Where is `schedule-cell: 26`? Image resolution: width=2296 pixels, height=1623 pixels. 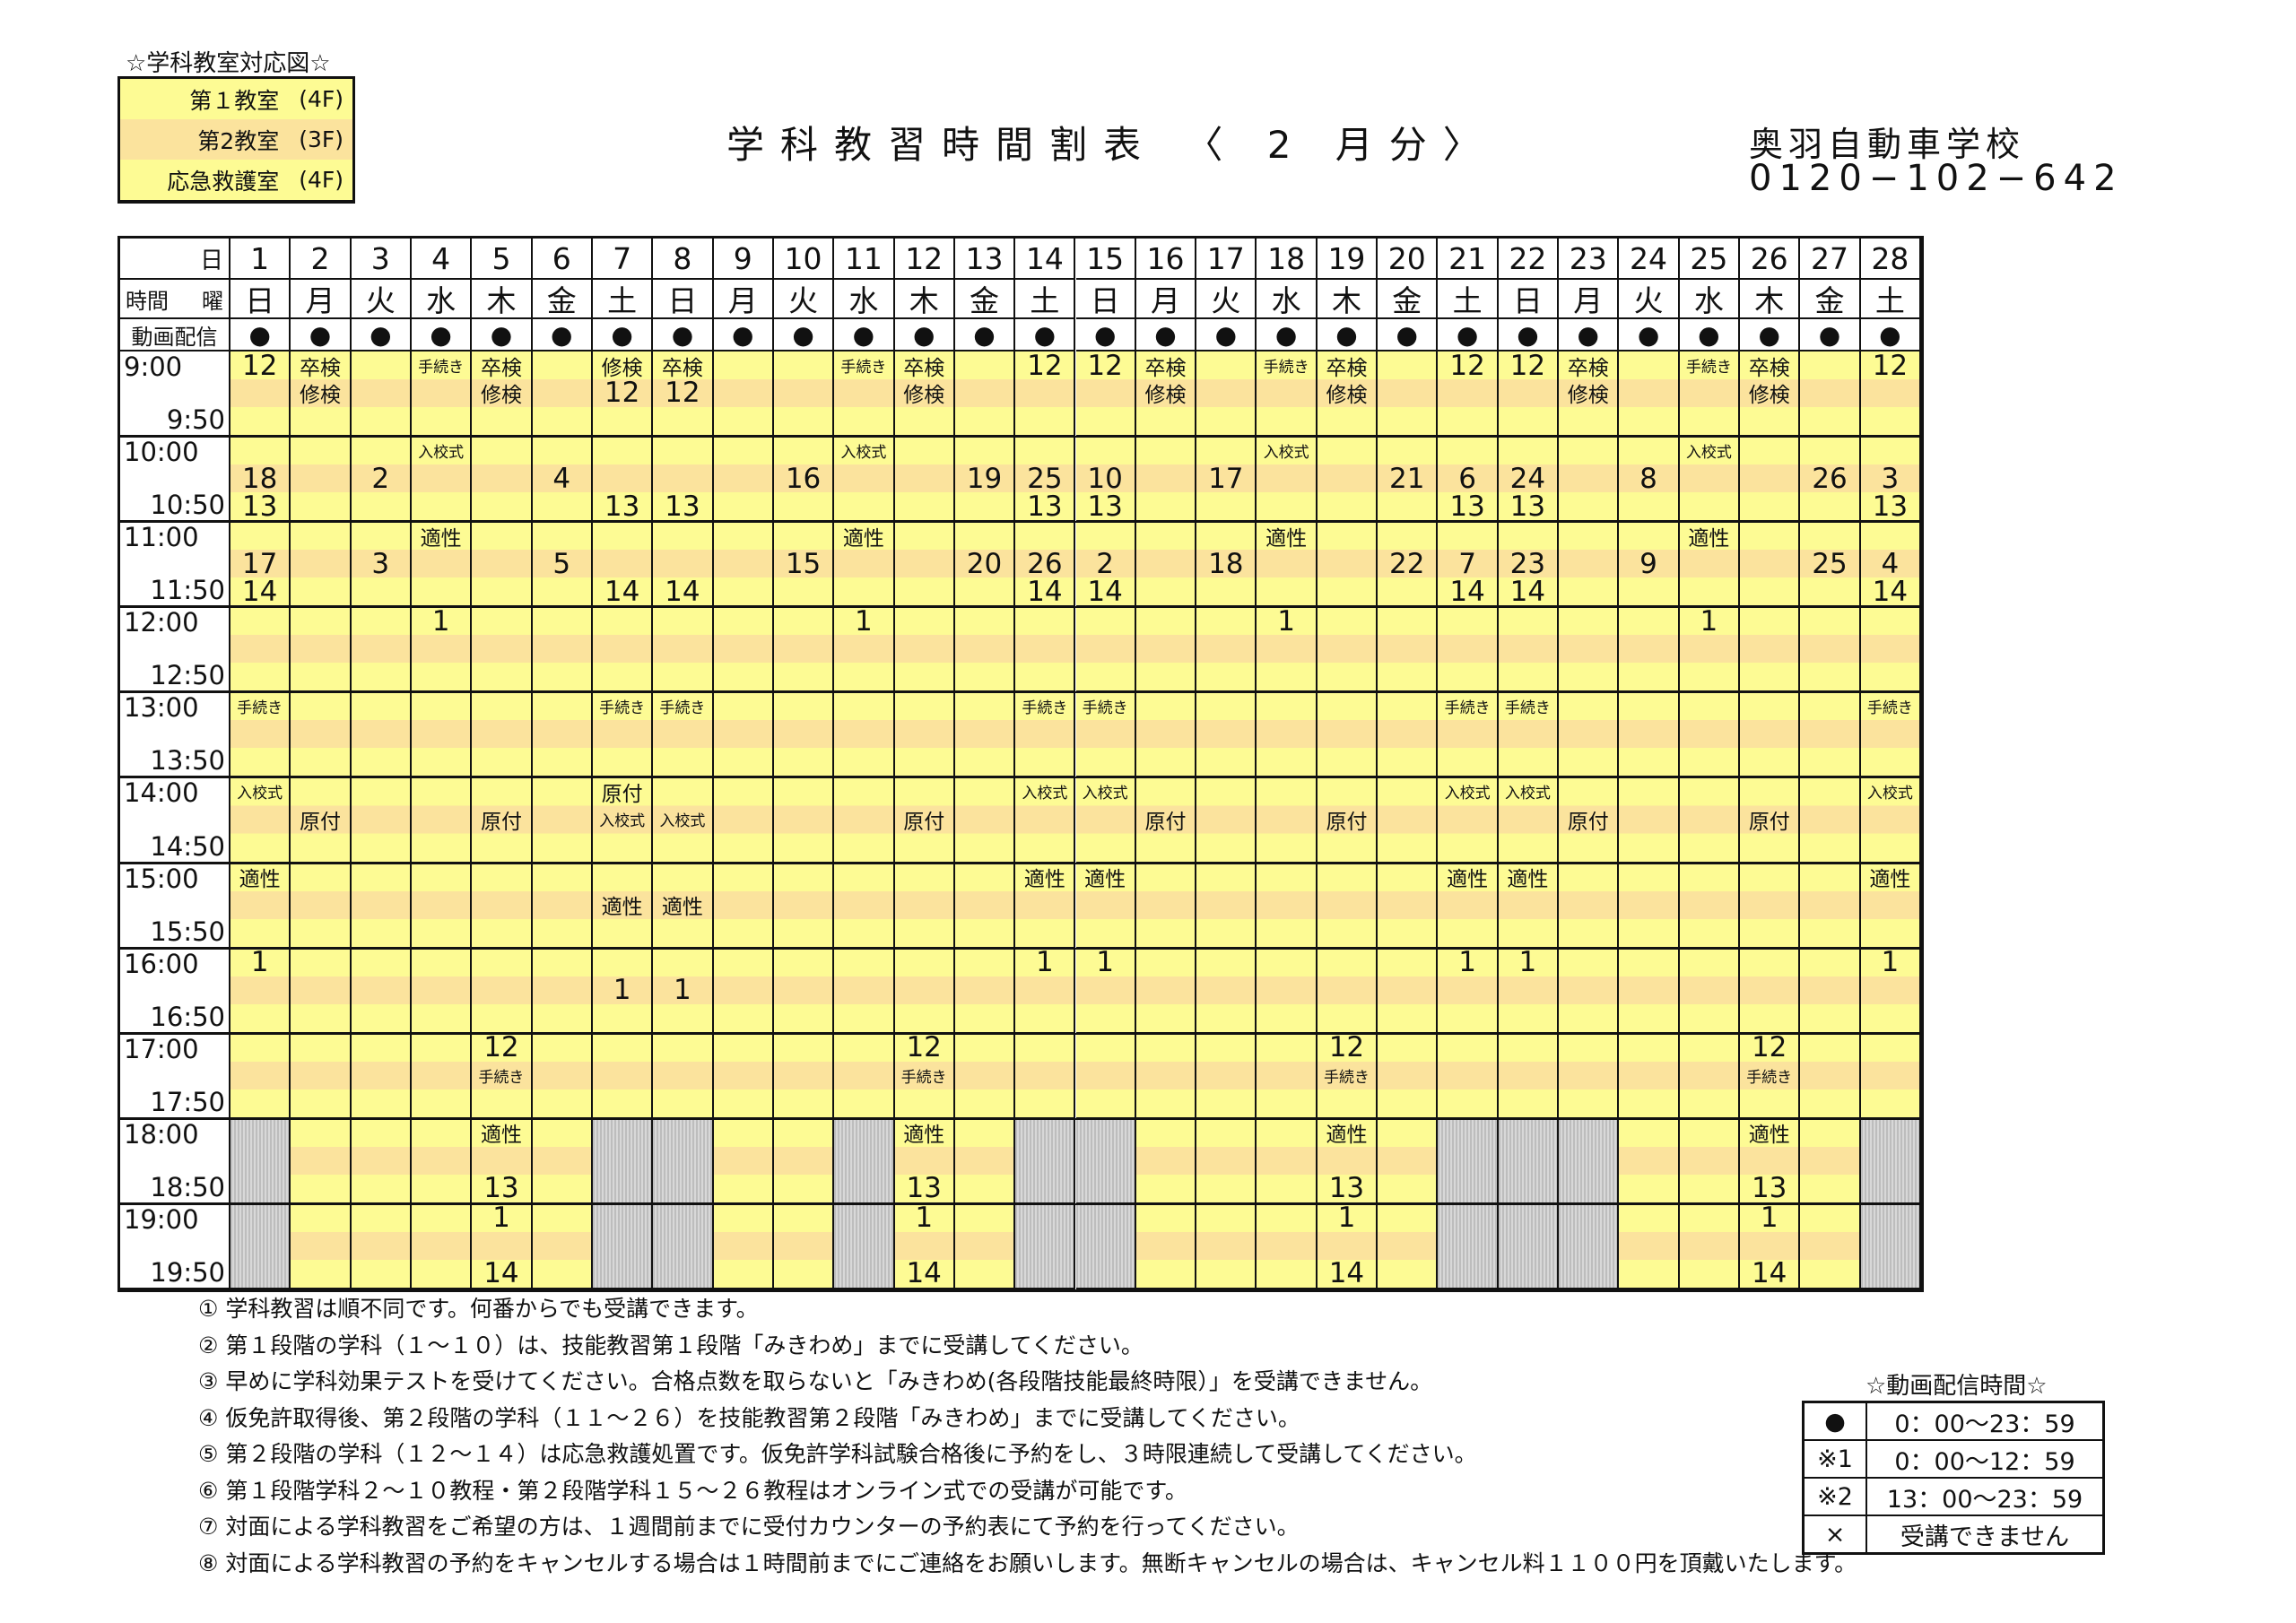 schedule-cell: 26 is located at coordinates (1830, 480).